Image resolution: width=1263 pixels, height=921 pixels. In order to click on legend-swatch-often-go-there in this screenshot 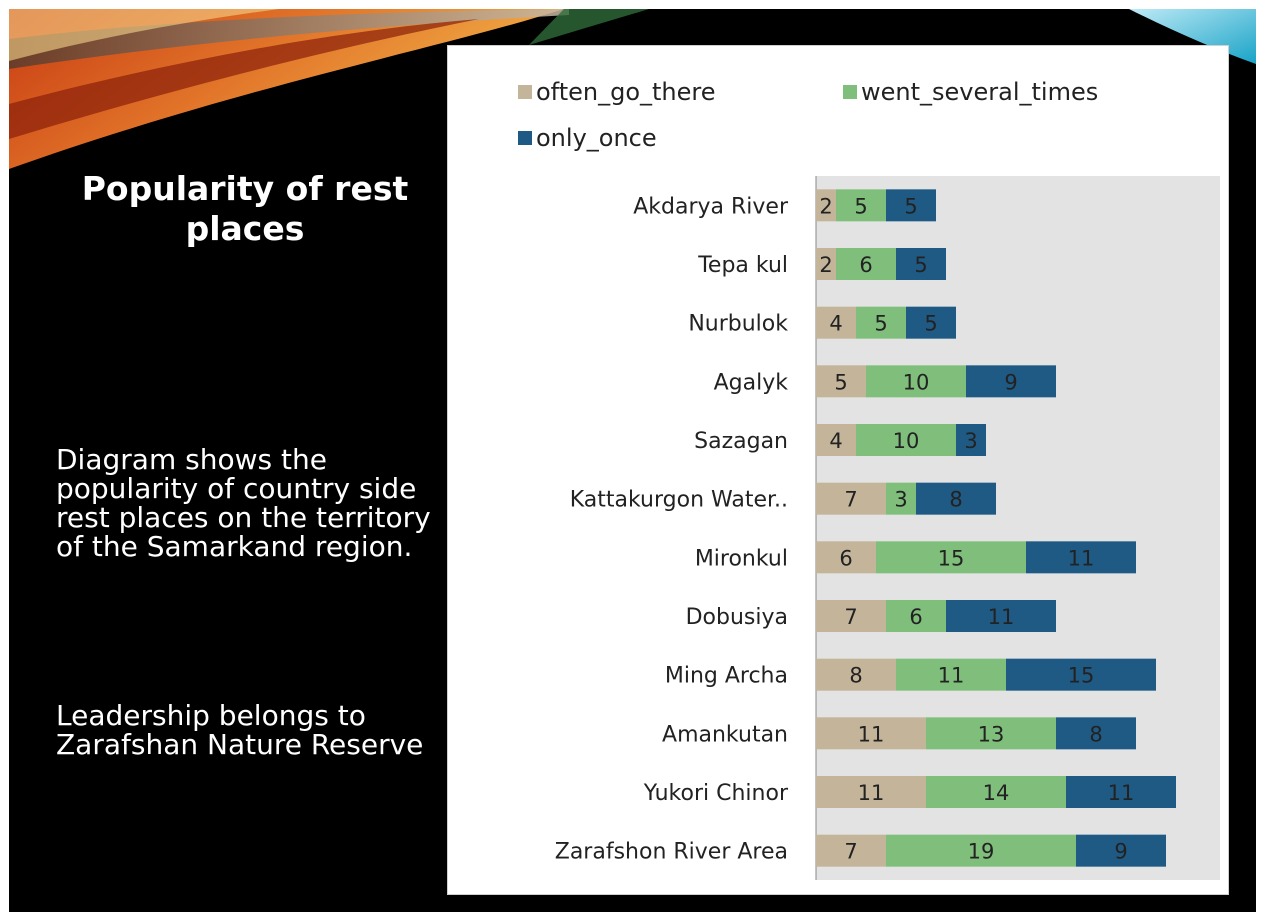, I will do `click(525, 92)`.